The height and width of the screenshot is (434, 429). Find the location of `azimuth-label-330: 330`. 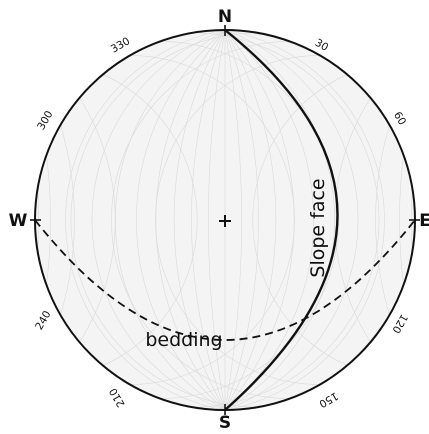

azimuth-label-330: 330 is located at coordinates (120, 45).